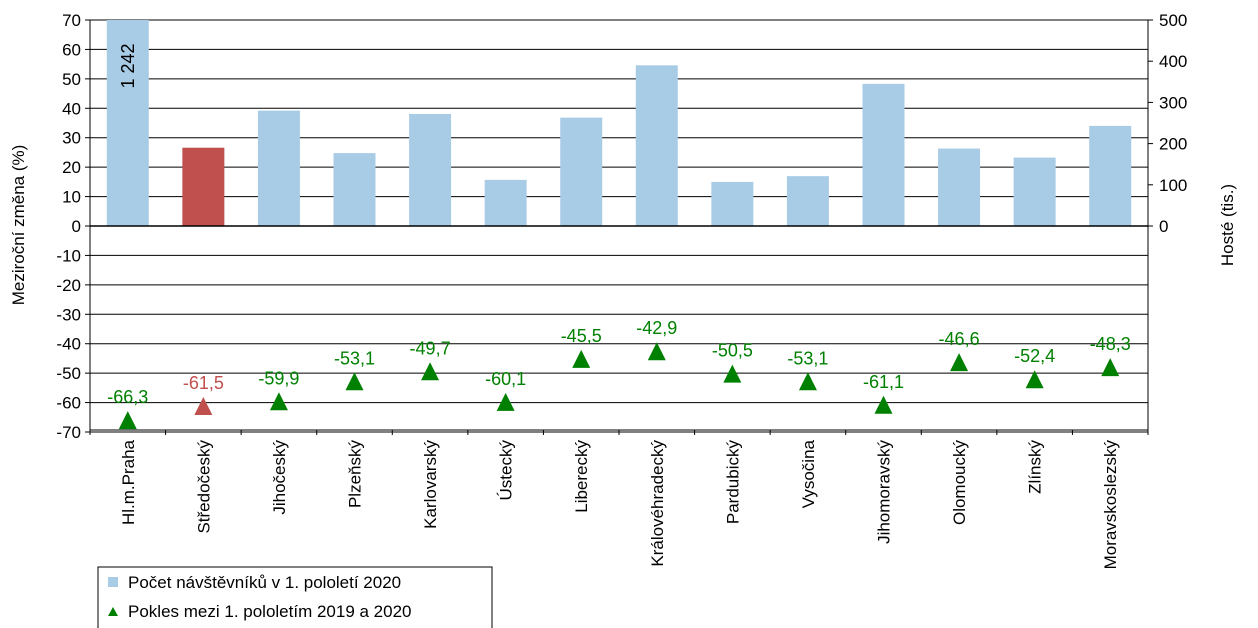 The height and width of the screenshot is (628, 1258). Describe the element at coordinates (71, 138) in the screenshot. I see `left-tick-label: 30` at that location.